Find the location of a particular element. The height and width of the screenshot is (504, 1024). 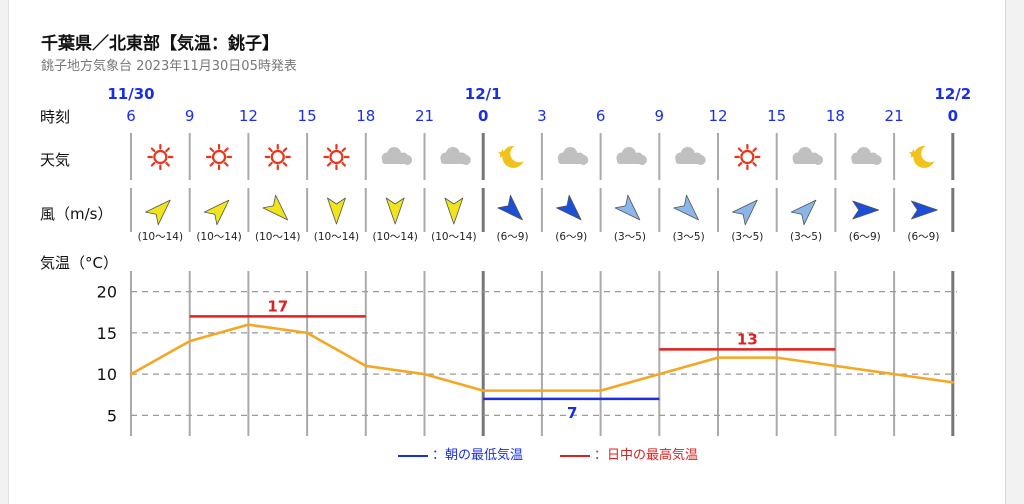

hour-label: 18 is located at coordinates (835, 116).